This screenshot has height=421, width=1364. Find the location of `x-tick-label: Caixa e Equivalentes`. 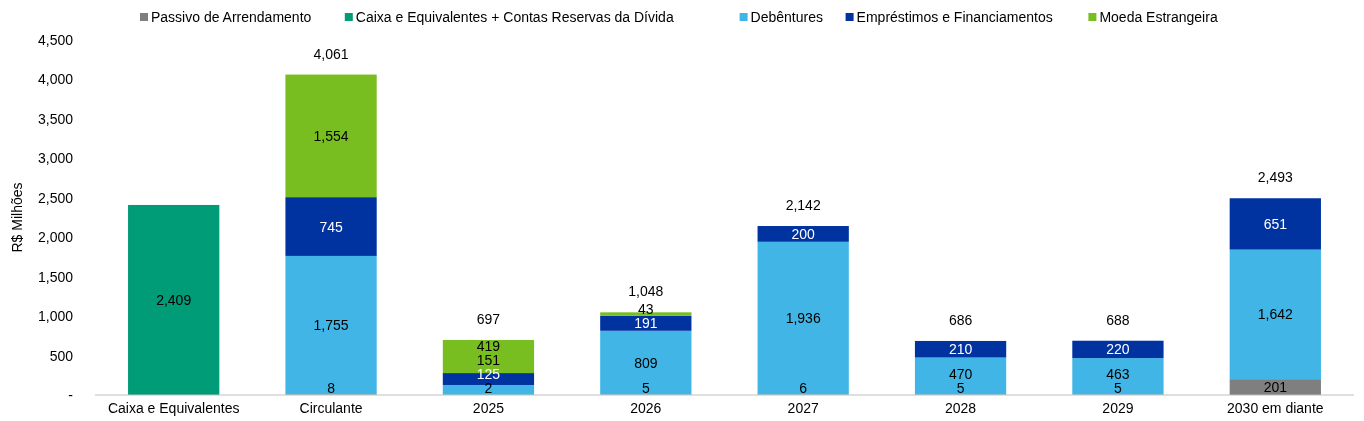

x-tick-label: Caixa e Equivalentes is located at coordinates (173, 408).